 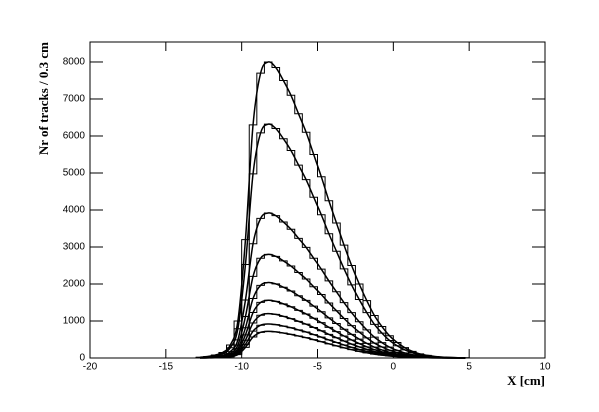 What do you see at coordinates (74, 173) in the screenshot?
I see `y-tick-label: 5000` at bounding box center [74, 173].